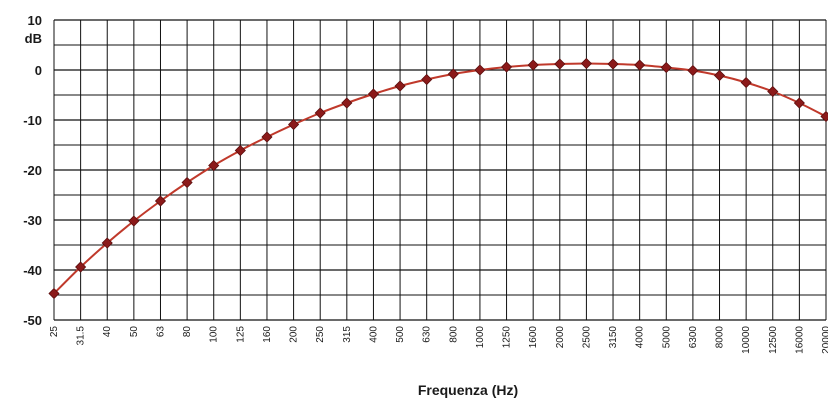 Image resolution: width=828 pixels, height=401 pixels. I want to click on x-tick-label: 800, so click(453, 334).